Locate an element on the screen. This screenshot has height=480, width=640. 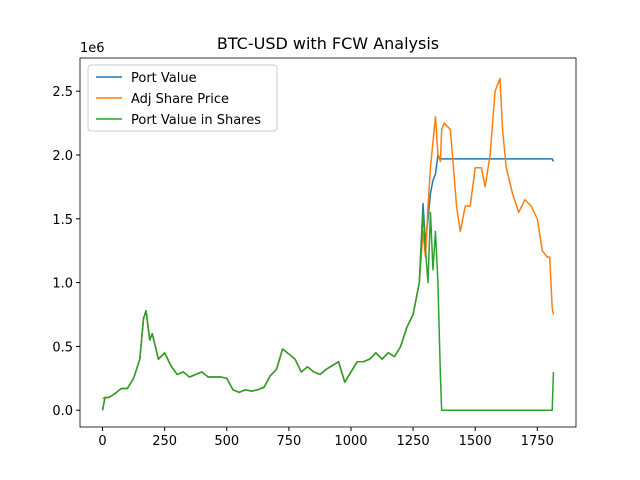
legend-box is located at coordinates (182, 98).